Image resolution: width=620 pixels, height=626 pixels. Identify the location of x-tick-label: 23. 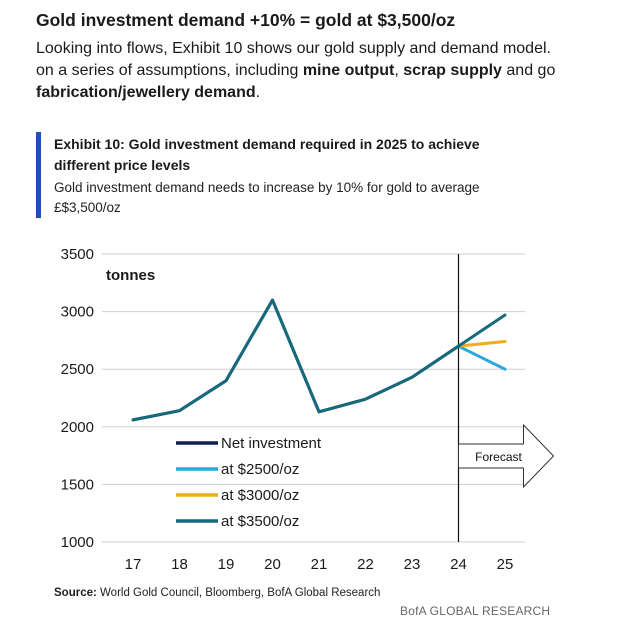
(412, 564).